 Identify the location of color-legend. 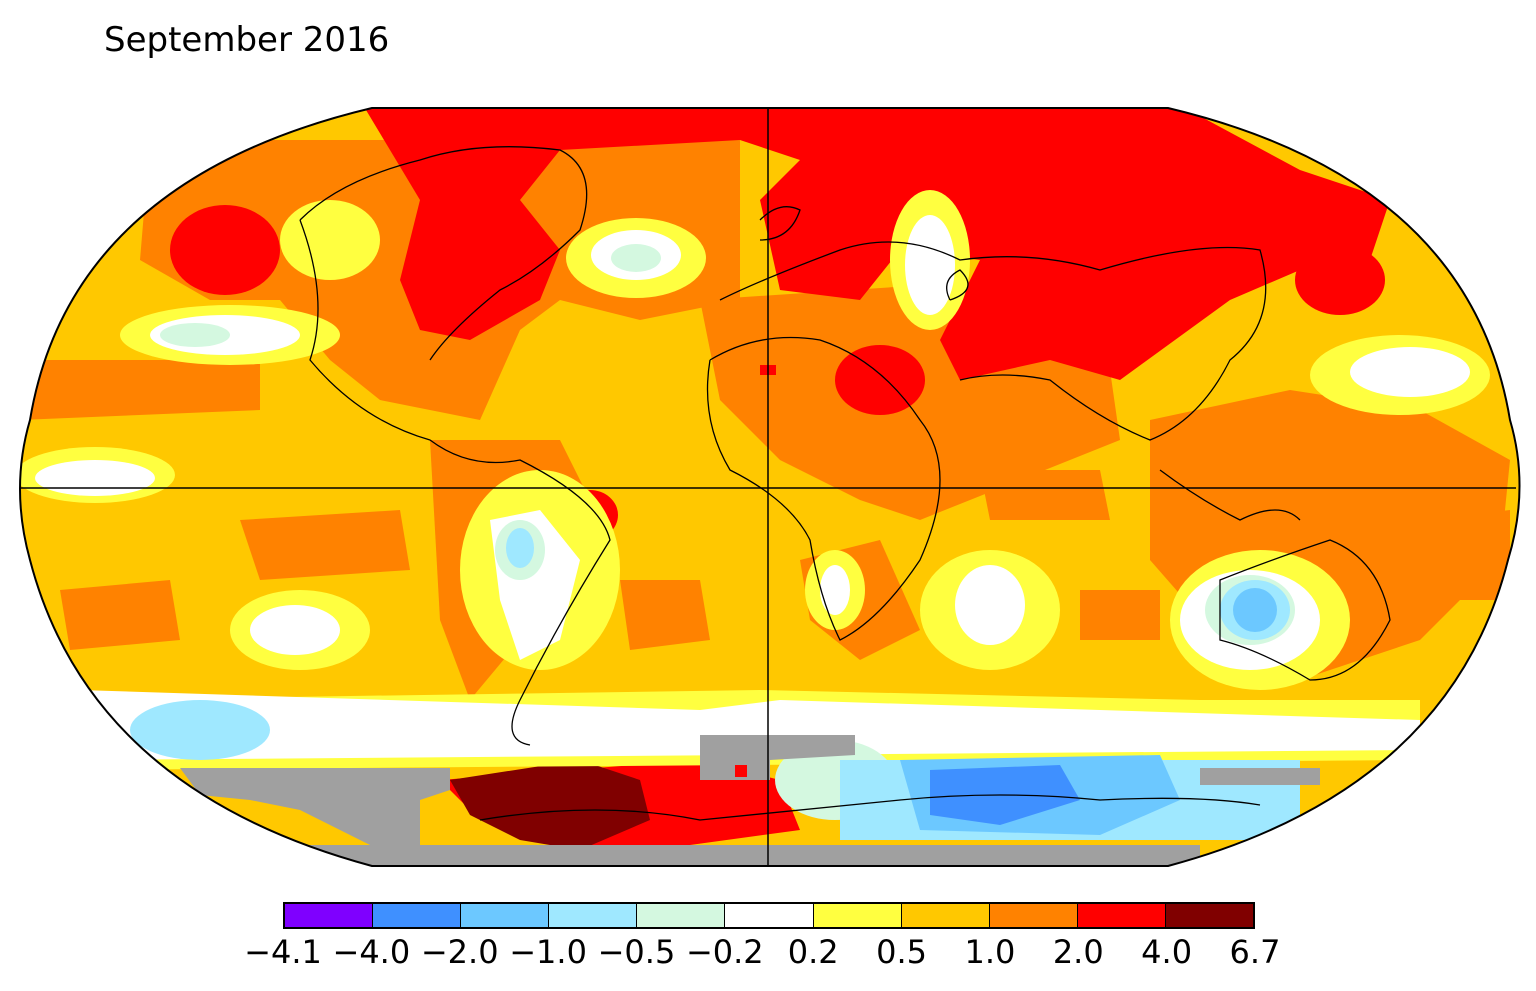
(769, 915).